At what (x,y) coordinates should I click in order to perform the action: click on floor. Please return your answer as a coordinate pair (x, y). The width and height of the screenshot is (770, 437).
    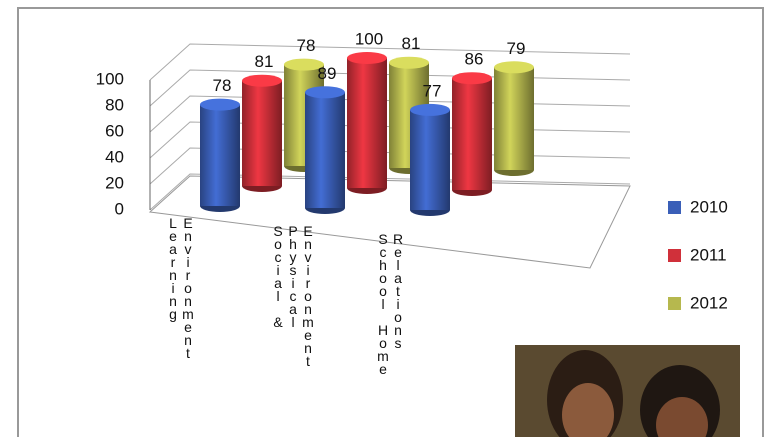
    Looking at the image, I should click on (389, 222).